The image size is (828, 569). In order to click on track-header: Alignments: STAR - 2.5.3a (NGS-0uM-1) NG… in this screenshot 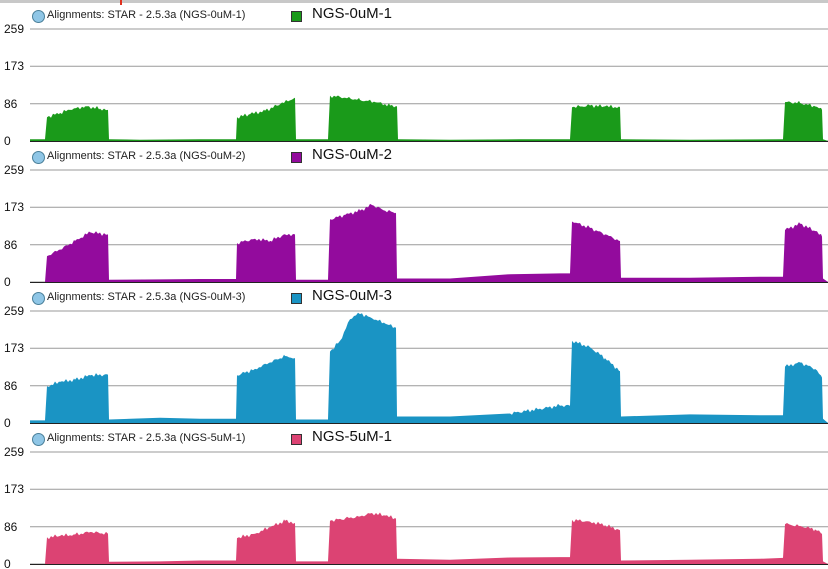, I will do `click(414, 16)`.